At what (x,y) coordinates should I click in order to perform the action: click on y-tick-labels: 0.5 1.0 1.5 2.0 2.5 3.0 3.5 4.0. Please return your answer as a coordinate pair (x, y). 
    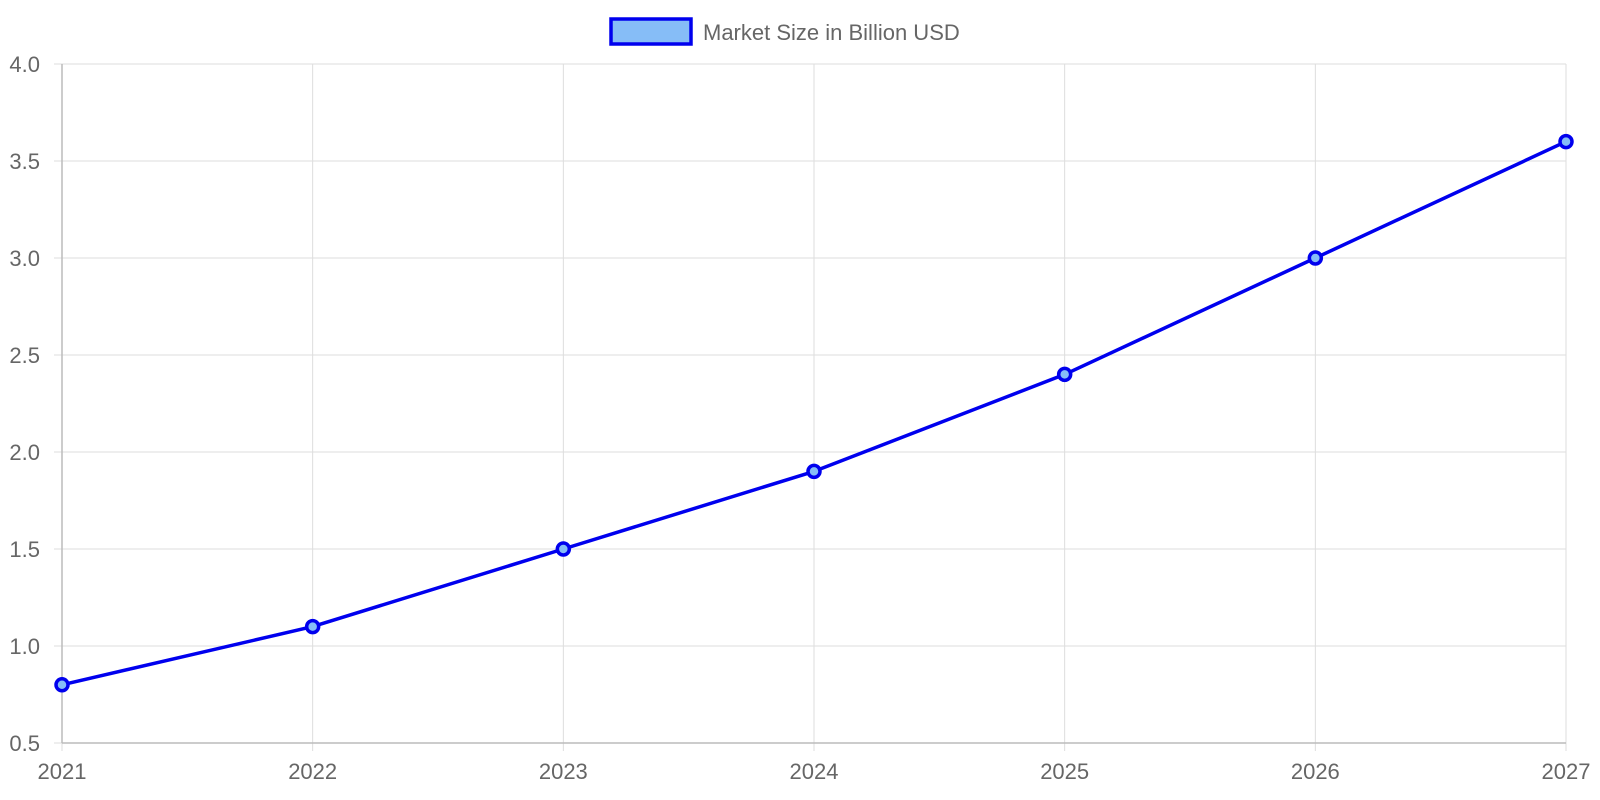
    Looking at the image, I should click on (24, 404).